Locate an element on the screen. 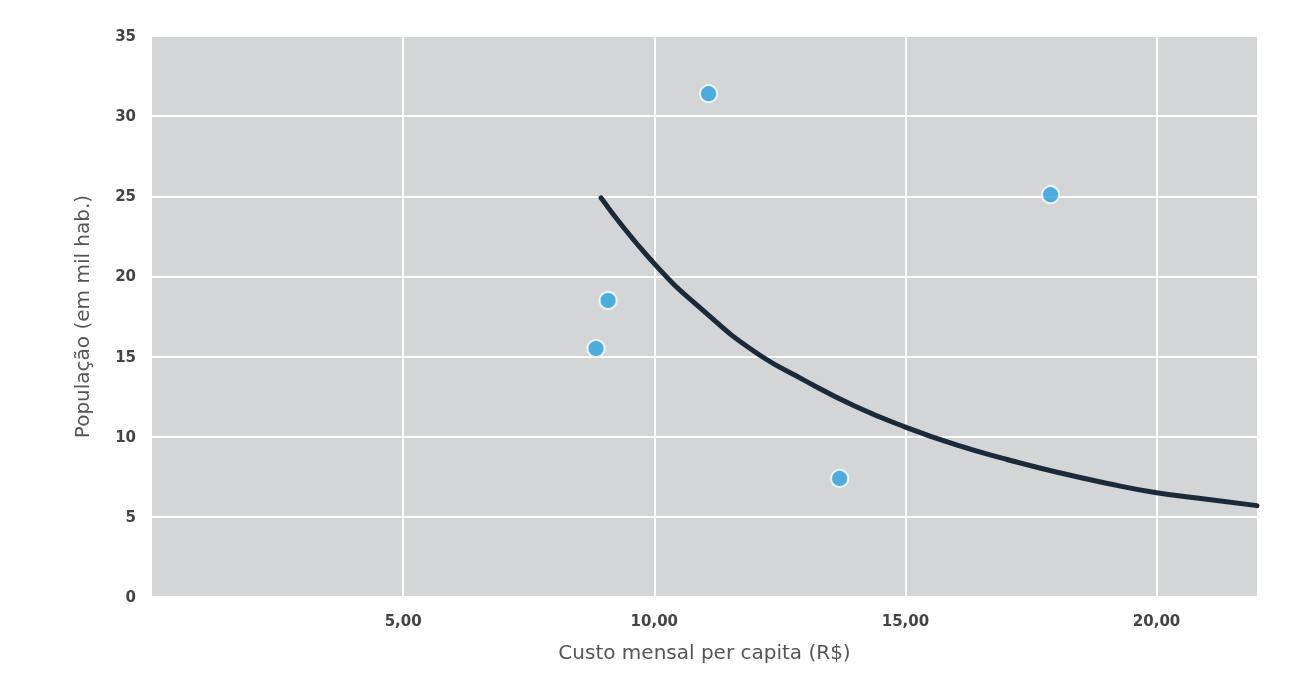 Image resolution: width=1315 pixels, height=686 pixels. y-tick-label: 15 is located at coordinates (125, 356).